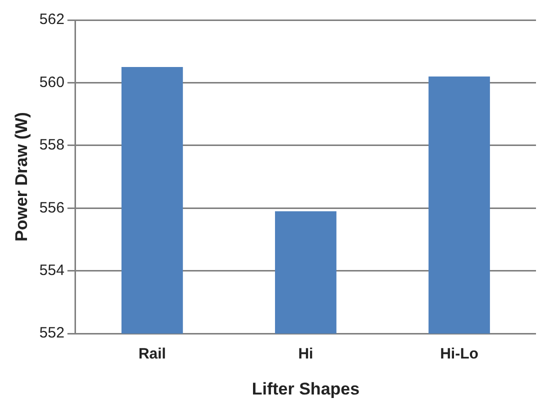 The image size is (544, 412). Describe the element at coordinates (51, 19) in the screenshot. I see `y-tick-label: 562` at that location.